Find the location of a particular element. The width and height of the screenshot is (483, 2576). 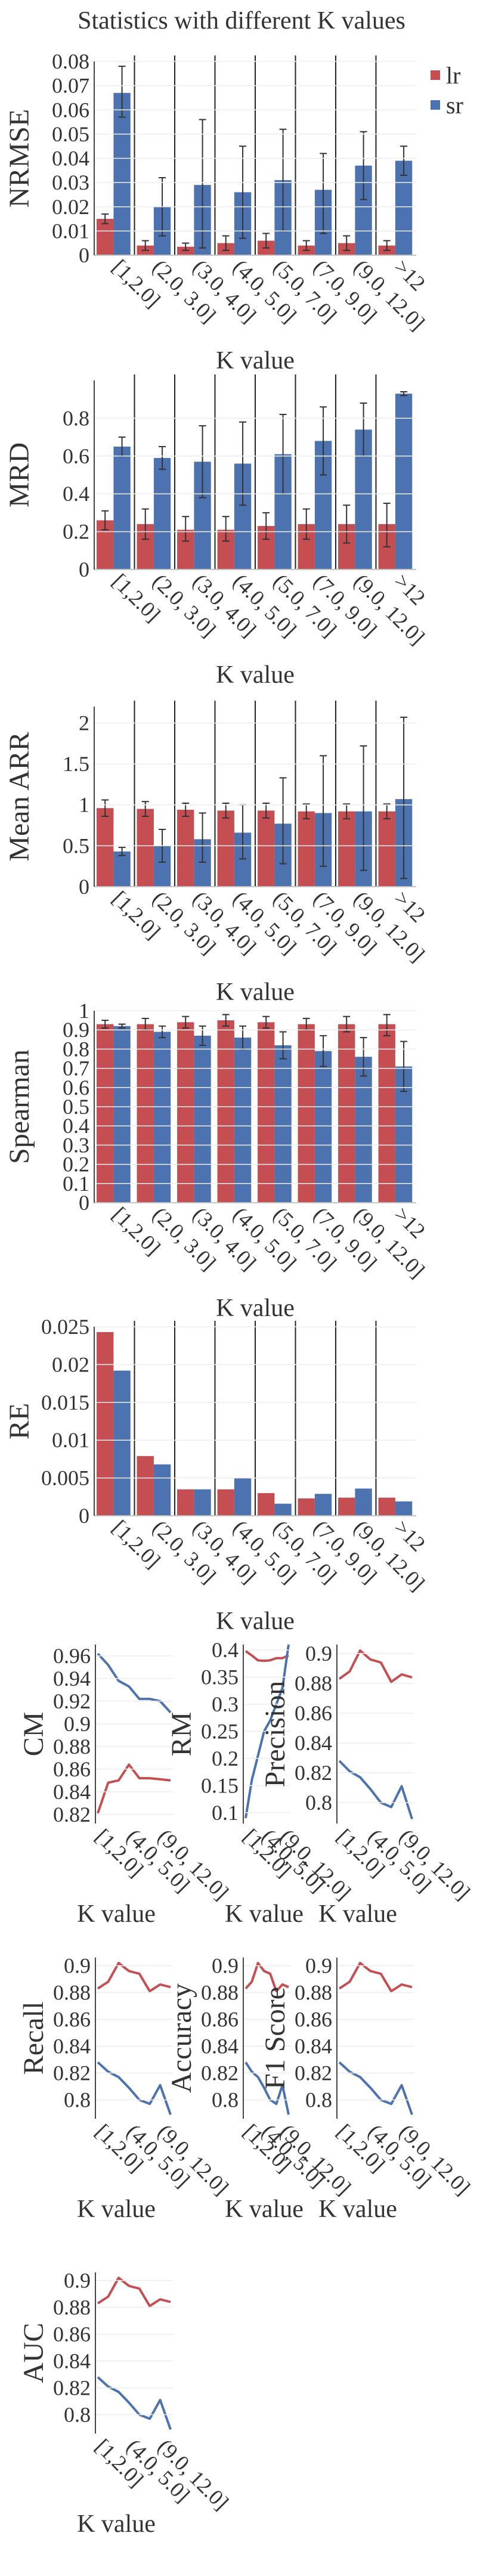

y-tick-label: 0.25 is located at coordinates (220, 1731).